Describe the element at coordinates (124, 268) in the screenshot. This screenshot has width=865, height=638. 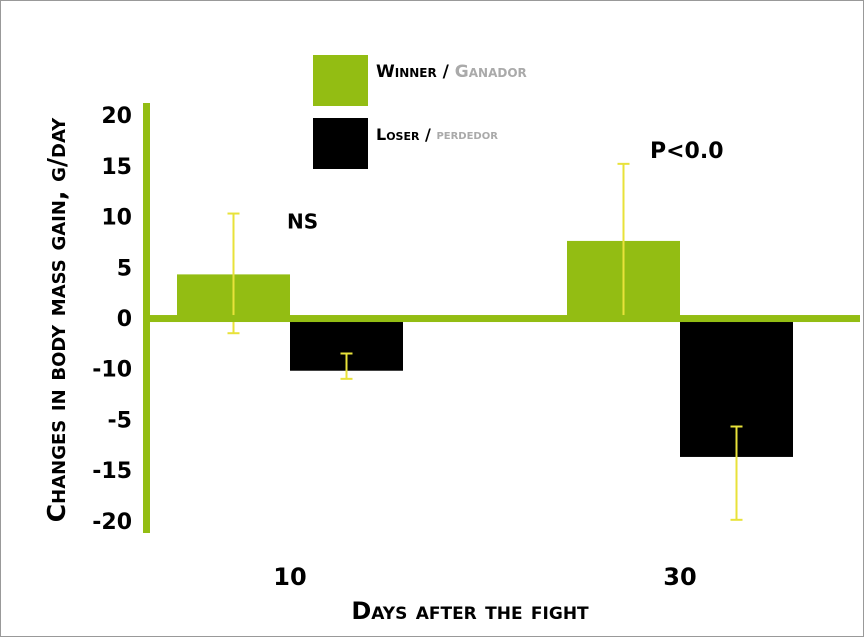
I see `y-tick-label: 5` at that location.